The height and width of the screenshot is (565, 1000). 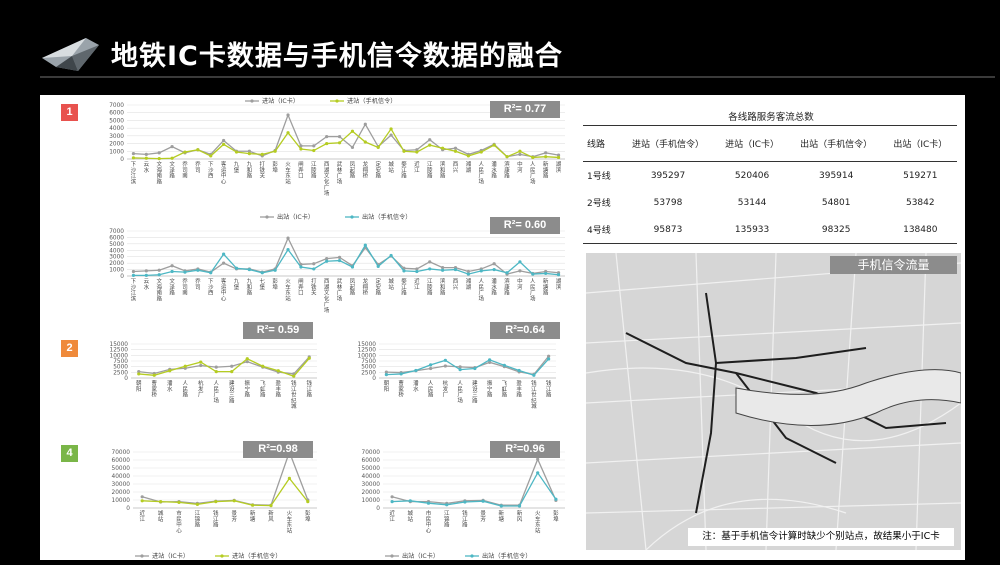 I want to click on legend-label: 进站（IC卡）, so click(x=170, y=556).